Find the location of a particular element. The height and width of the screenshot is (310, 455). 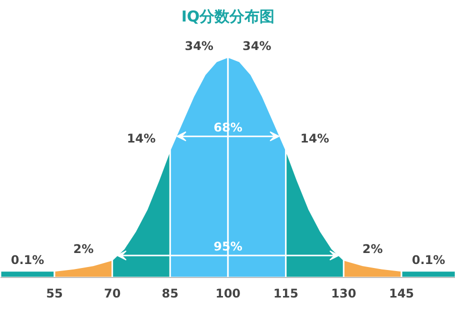

x-tick-label: 100 is located at coordinates (228, 293).